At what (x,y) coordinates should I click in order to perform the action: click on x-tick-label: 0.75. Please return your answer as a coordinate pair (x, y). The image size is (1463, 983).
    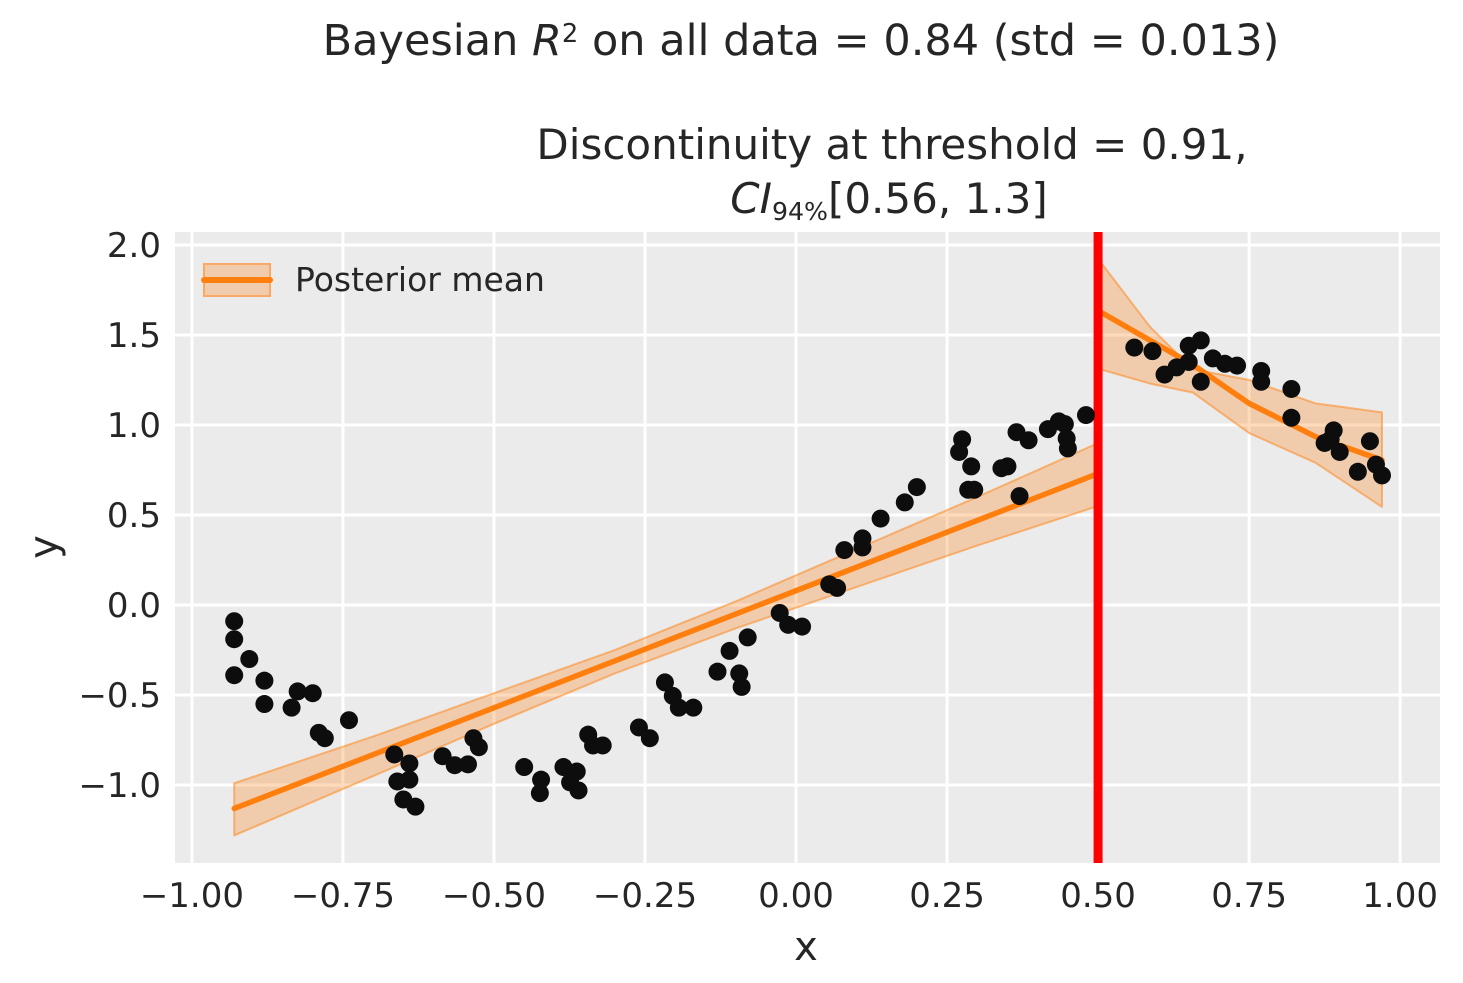
    Looking at the image, I should click on (1249, 896).